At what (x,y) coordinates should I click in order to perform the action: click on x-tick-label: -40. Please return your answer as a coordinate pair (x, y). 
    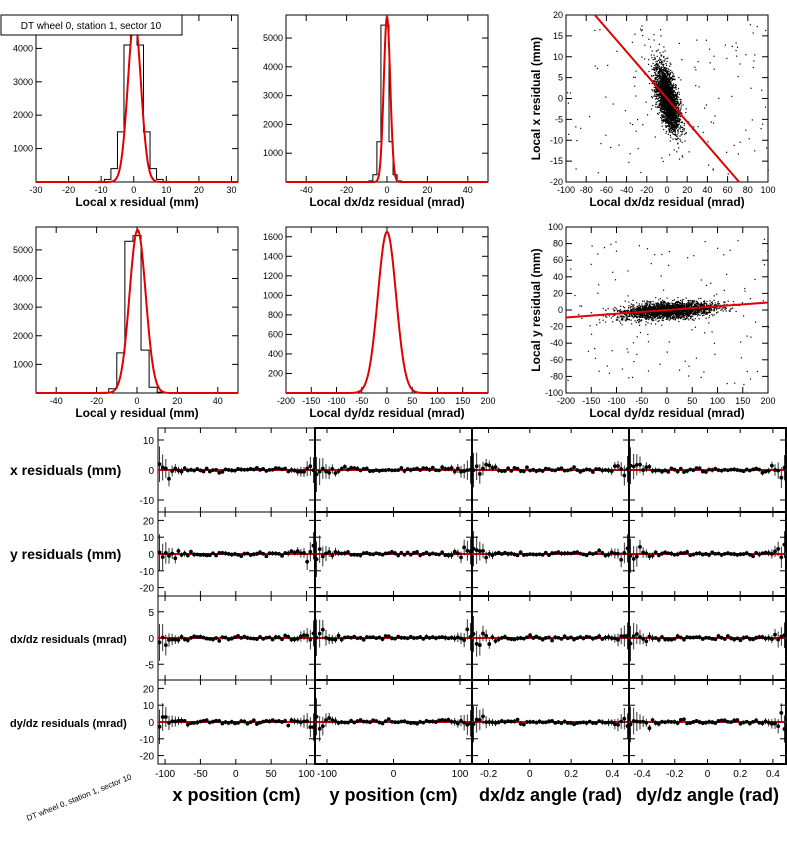
    Looking at the image, I should click on (306, 190).